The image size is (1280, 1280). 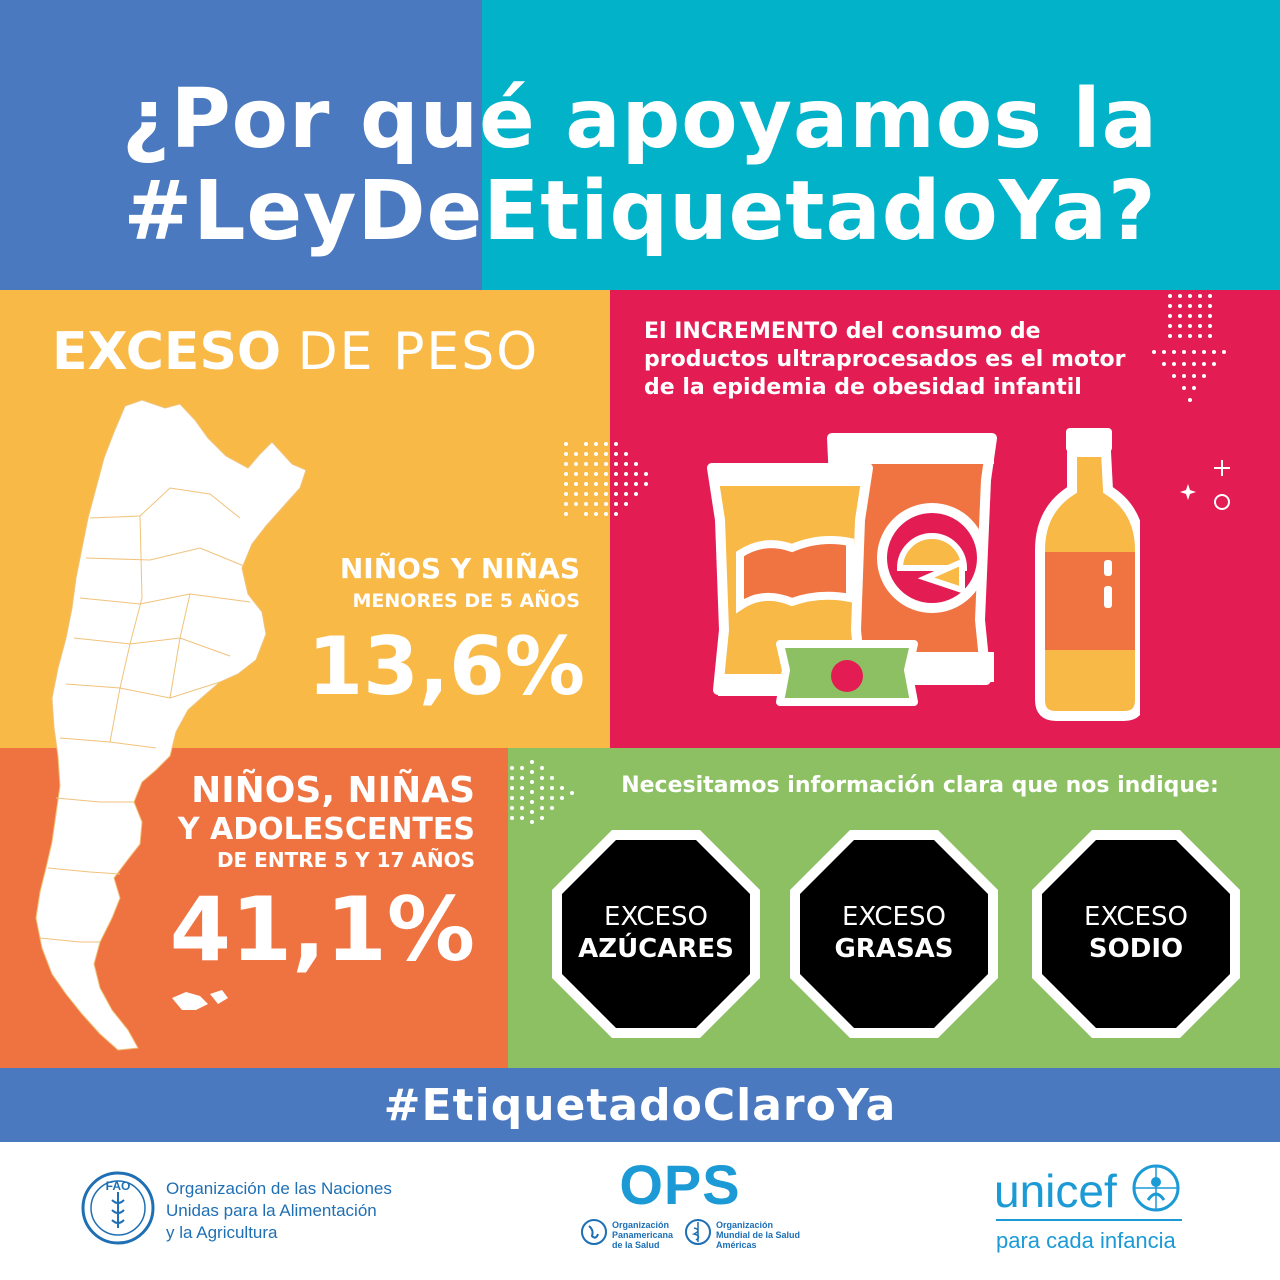 I want to click on hashtag-text: #EtiquetadoClaroYa, so click(x=640, y=1105).